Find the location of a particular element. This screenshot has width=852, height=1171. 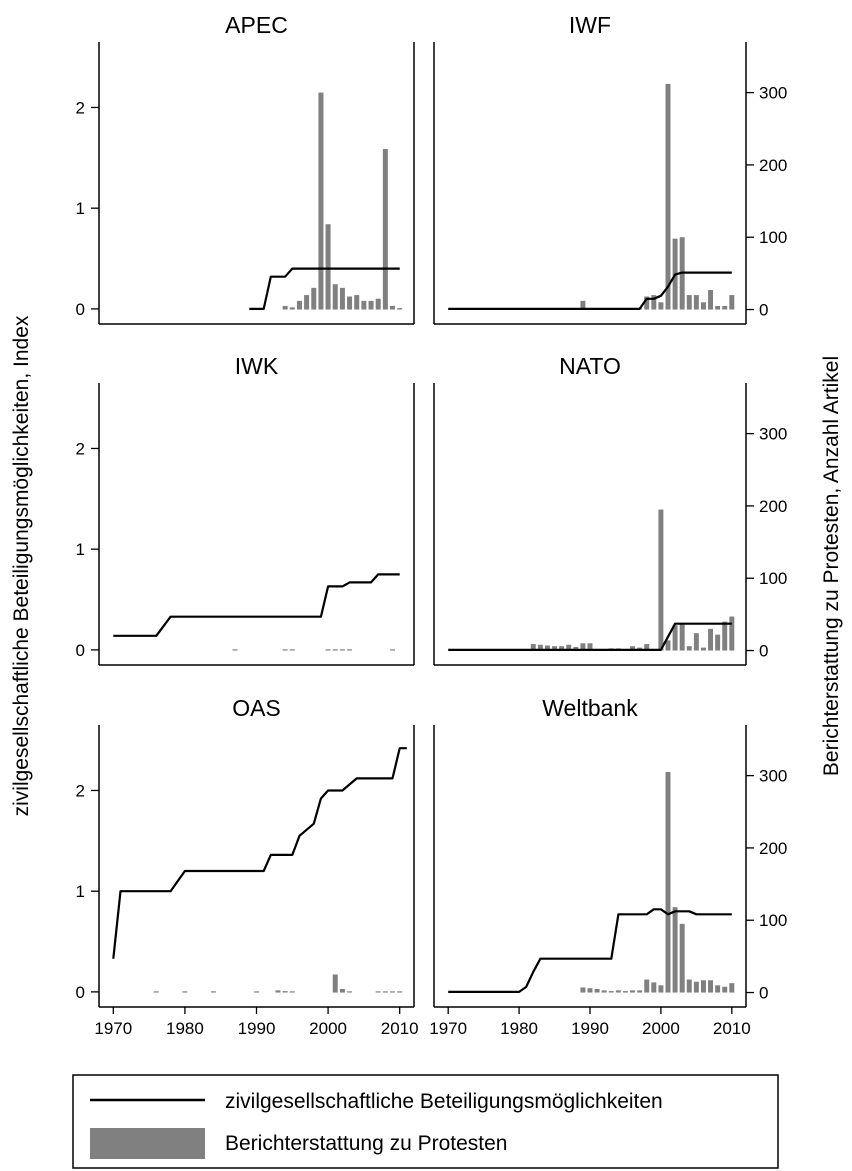

bar-iwk-1995 is located at coordinates (292, 650).